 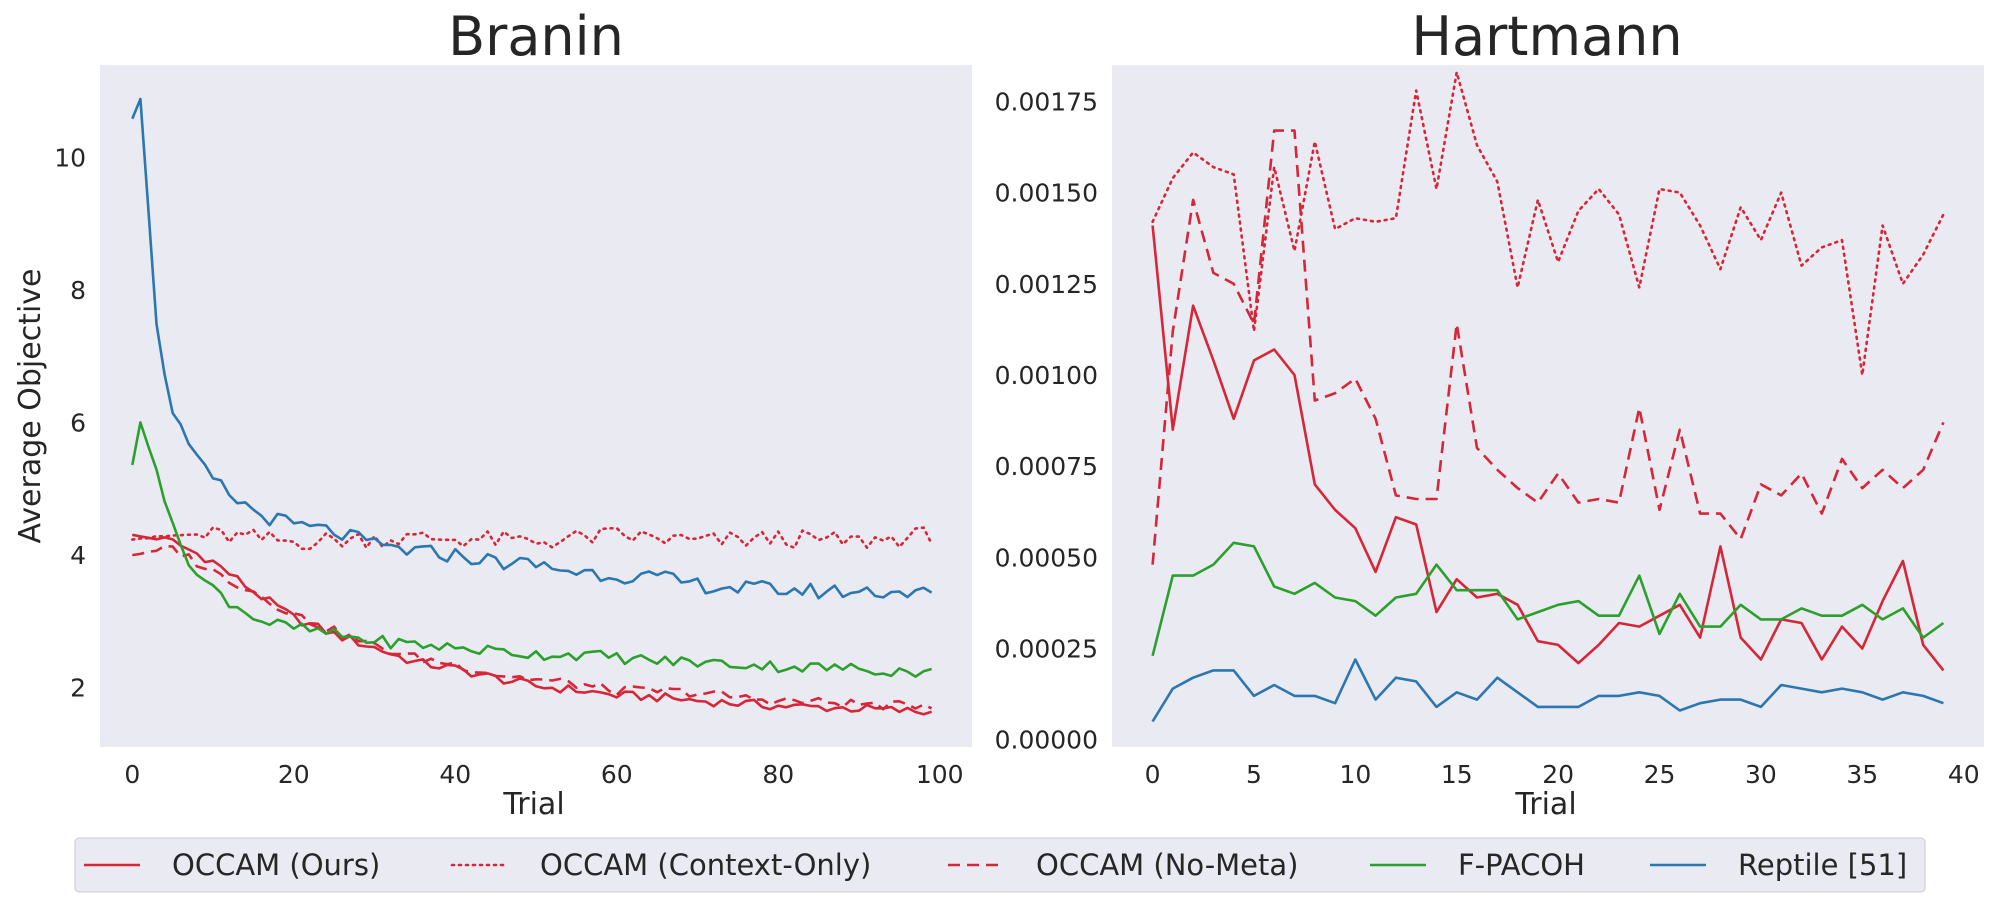 I want to click on branin-line-f-pacoh, so click(x=531, y=549).